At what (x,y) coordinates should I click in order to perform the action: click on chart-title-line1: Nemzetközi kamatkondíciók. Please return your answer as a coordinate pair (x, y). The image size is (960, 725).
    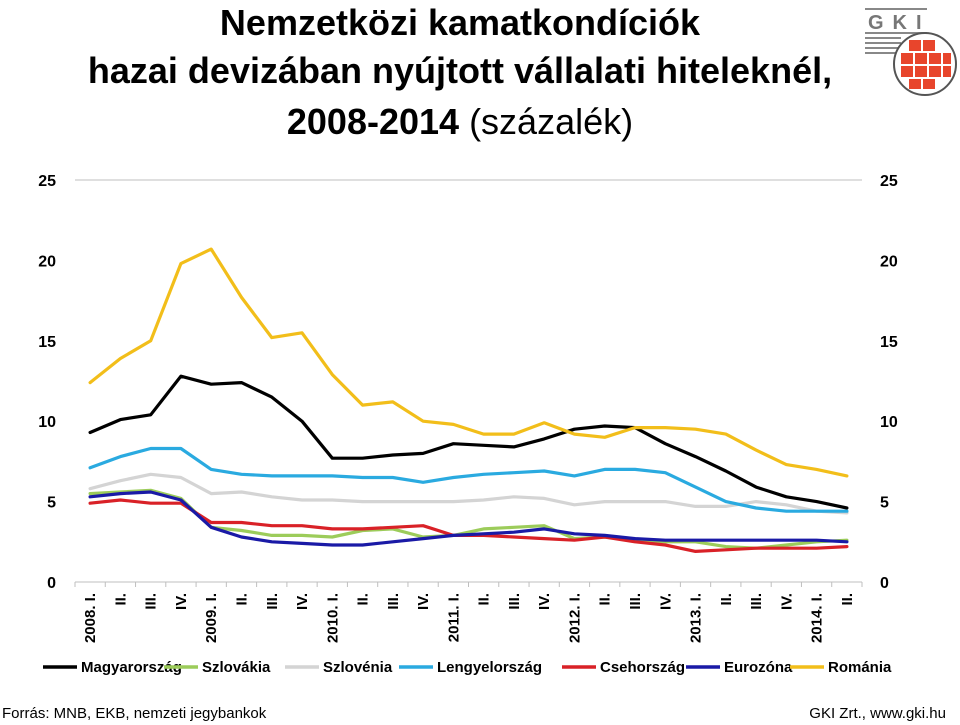
    Looking at the image, I should click on (460, 22).